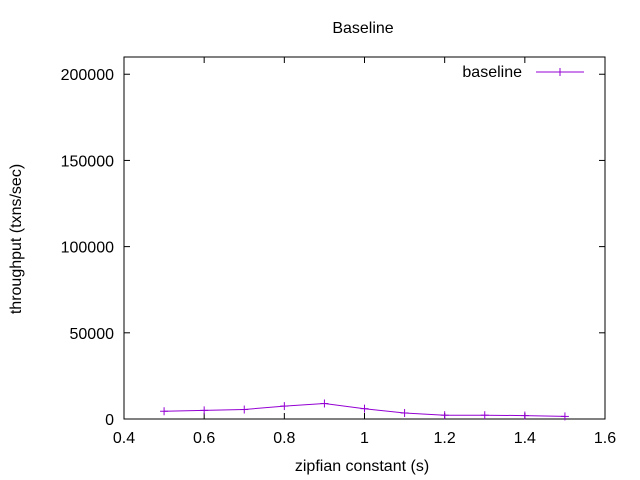 The image size is (640, 480). I want to click on x-axis-label: zipfian constant (s), so click(362, 466).